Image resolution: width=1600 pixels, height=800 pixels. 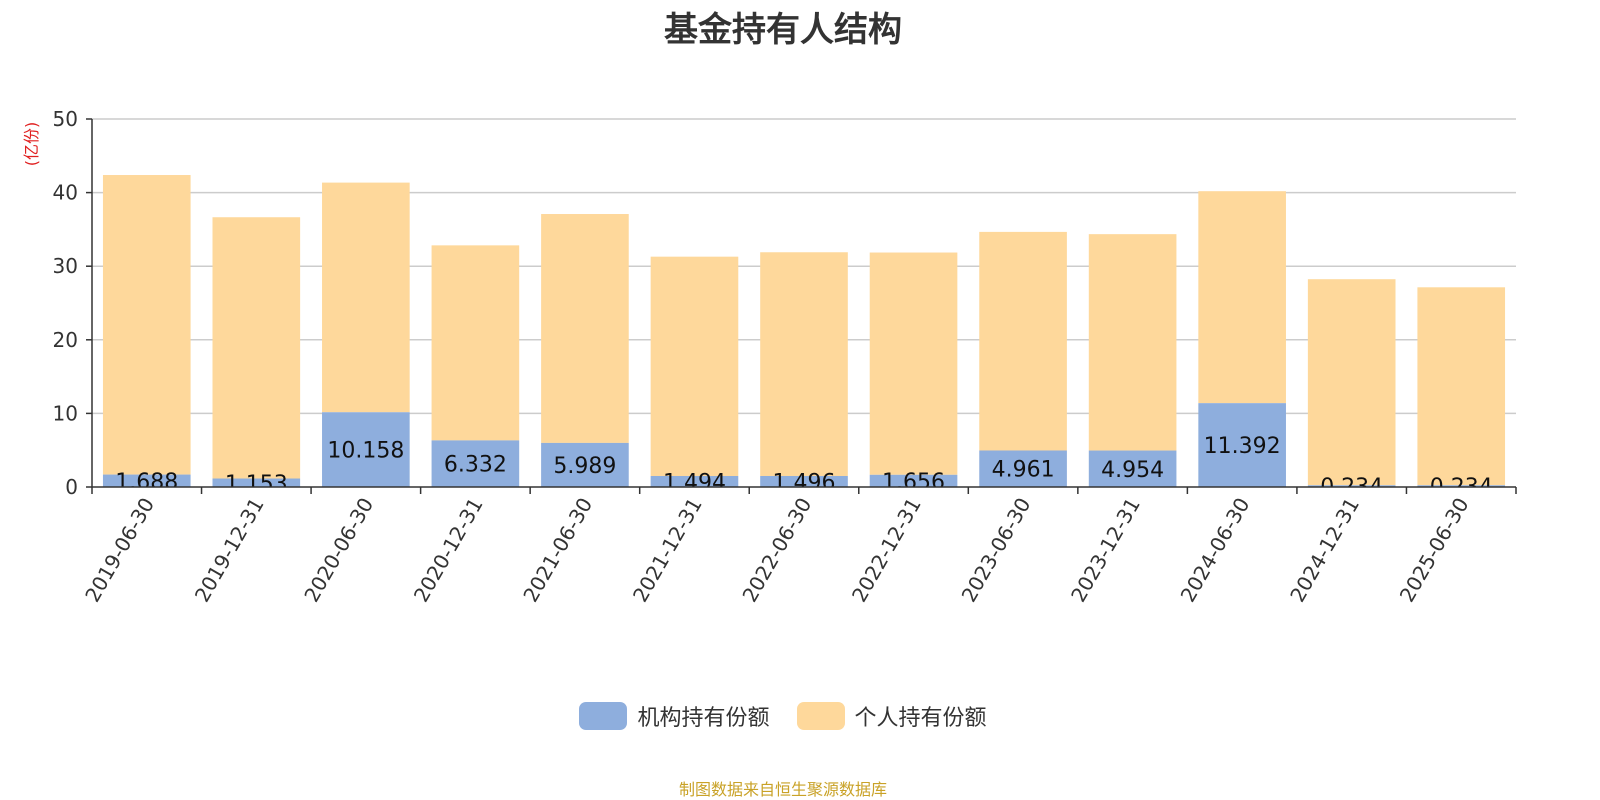 What do you see at coordinates (886, 550) in the screenshot?
I see `x-tick-label: 2022-12-31` at bounding box center [886, 550].